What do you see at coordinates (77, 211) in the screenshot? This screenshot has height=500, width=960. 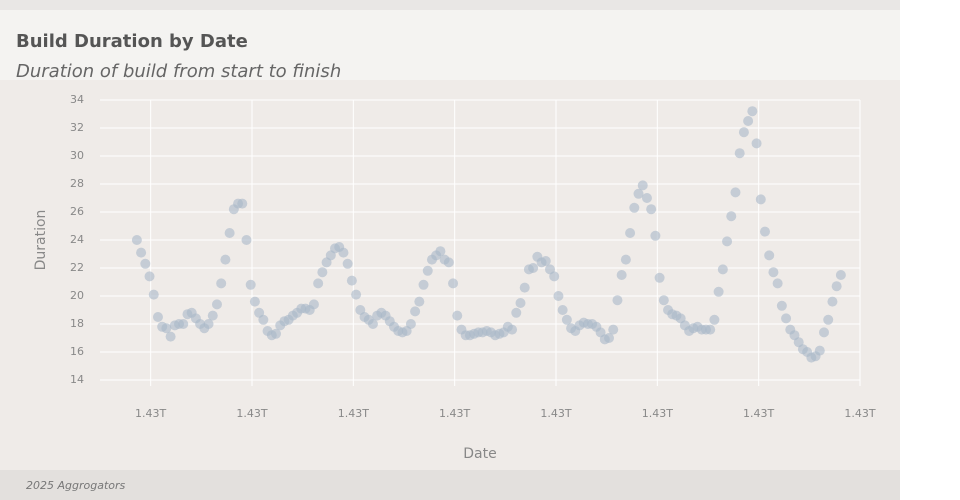 I see `y-tick-label: 26` at bounding box center [77, 211].